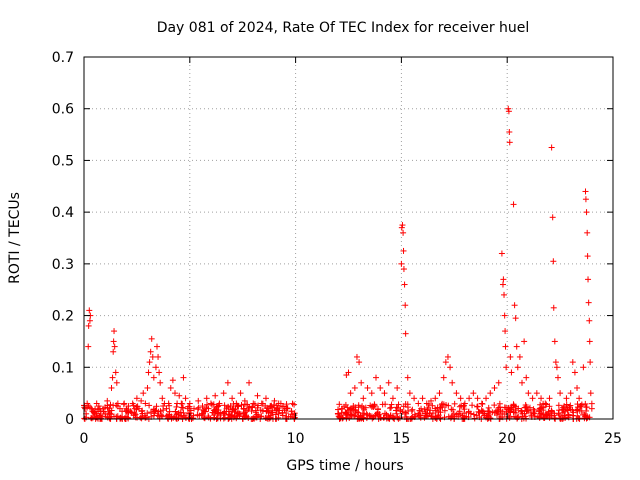 Image resolution: width=640 pixels, height=480 pixels. Describe the element at coordinates (69, 420) in the screenshot. I see `y-tick-label: 0` at that location.